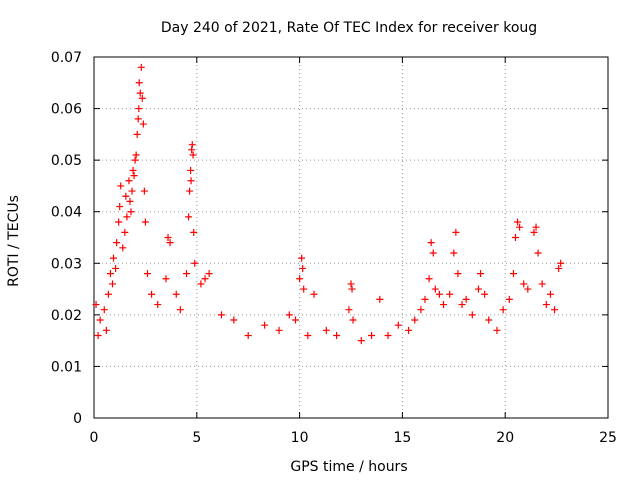  What do you see at coordinates (66, 367) in the screenshot?
I see `y-tick-label: 0.01` at bounding box center [66, 367].